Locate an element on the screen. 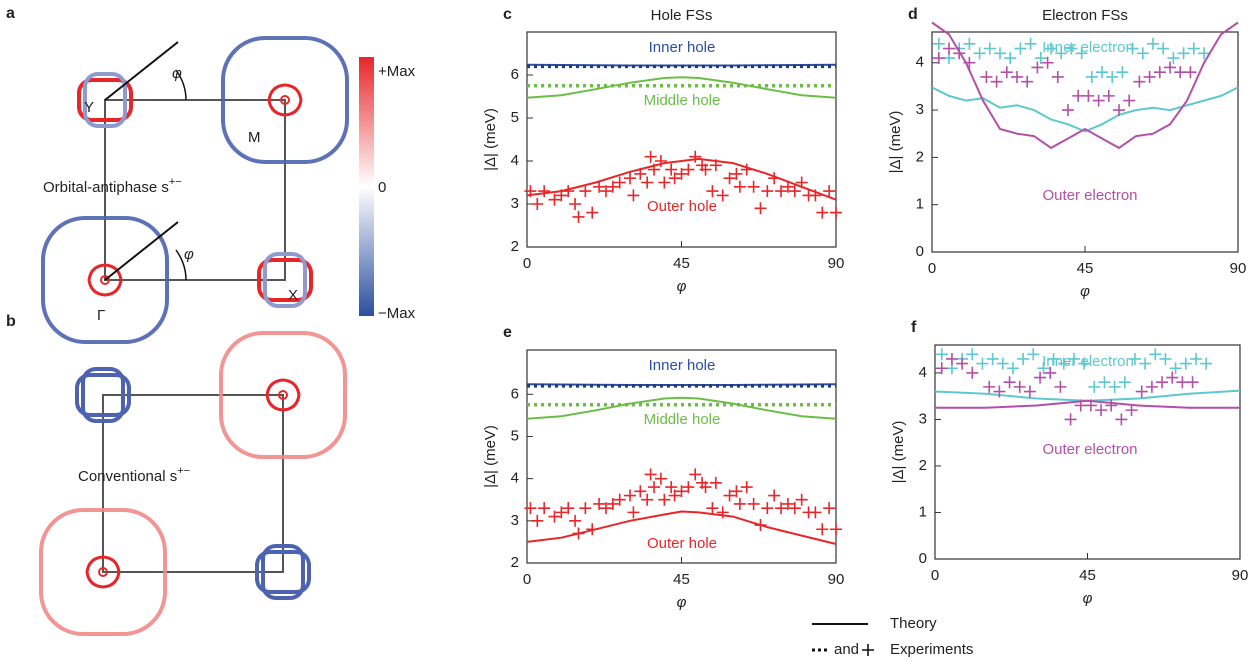 This screenshot has width=1259, height=661. colorbar-label: 0 is located at coordinates (382, 187).